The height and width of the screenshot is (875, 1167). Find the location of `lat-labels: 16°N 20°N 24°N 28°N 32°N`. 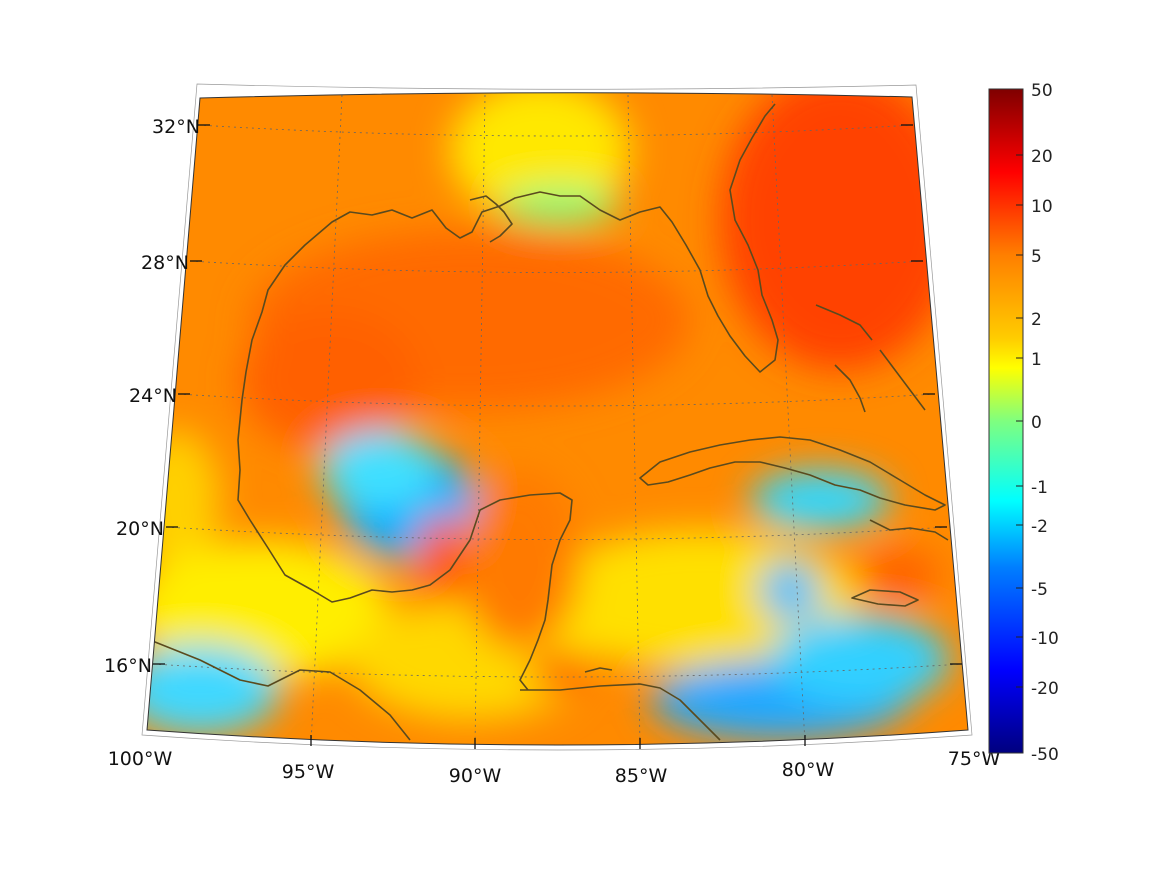

lat-labels: 16°N 20°N 24°N 28°N 32°N is located at coordinates (152, 396).